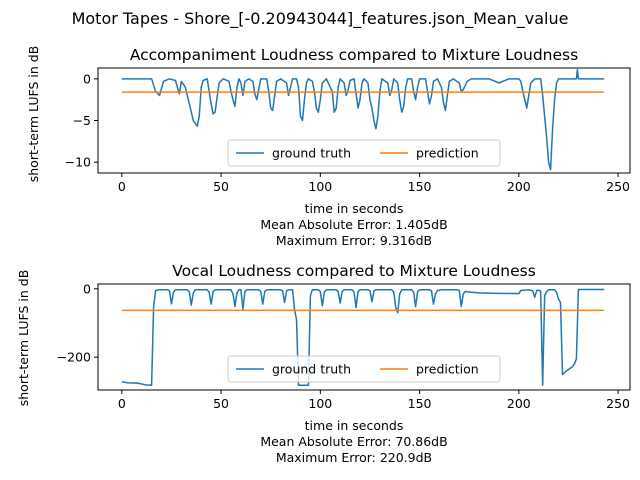 This screenshot has width=640, height=480. What do you see at coordinates (354, 240) in the screenshot?
I see `maximum-error-stat: Maximum Error: 9.316dB` at bounding box center [354, 240].